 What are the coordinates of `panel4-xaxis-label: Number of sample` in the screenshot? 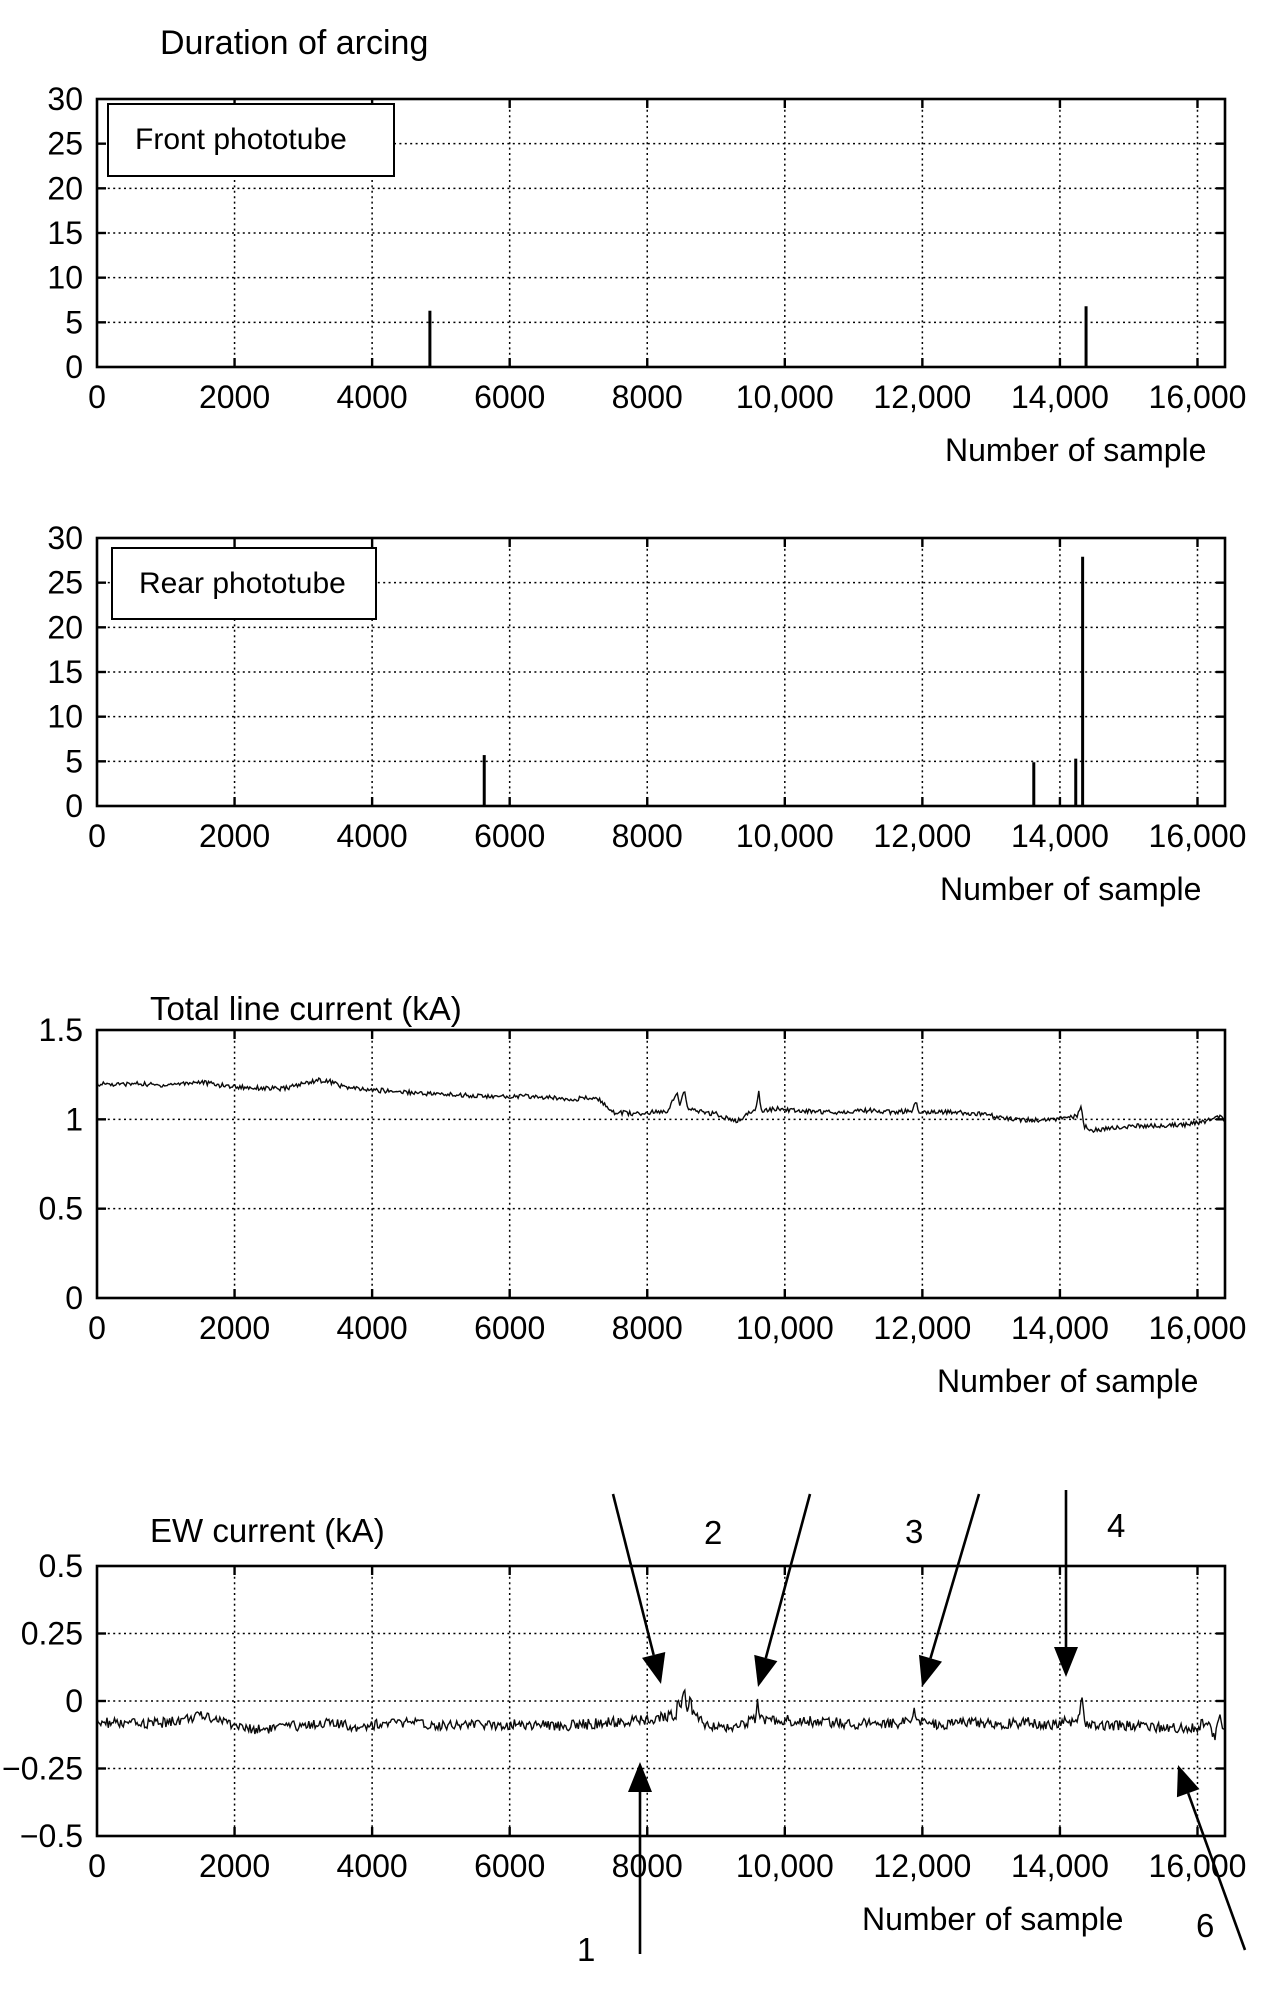 It's located at (993, 1919).